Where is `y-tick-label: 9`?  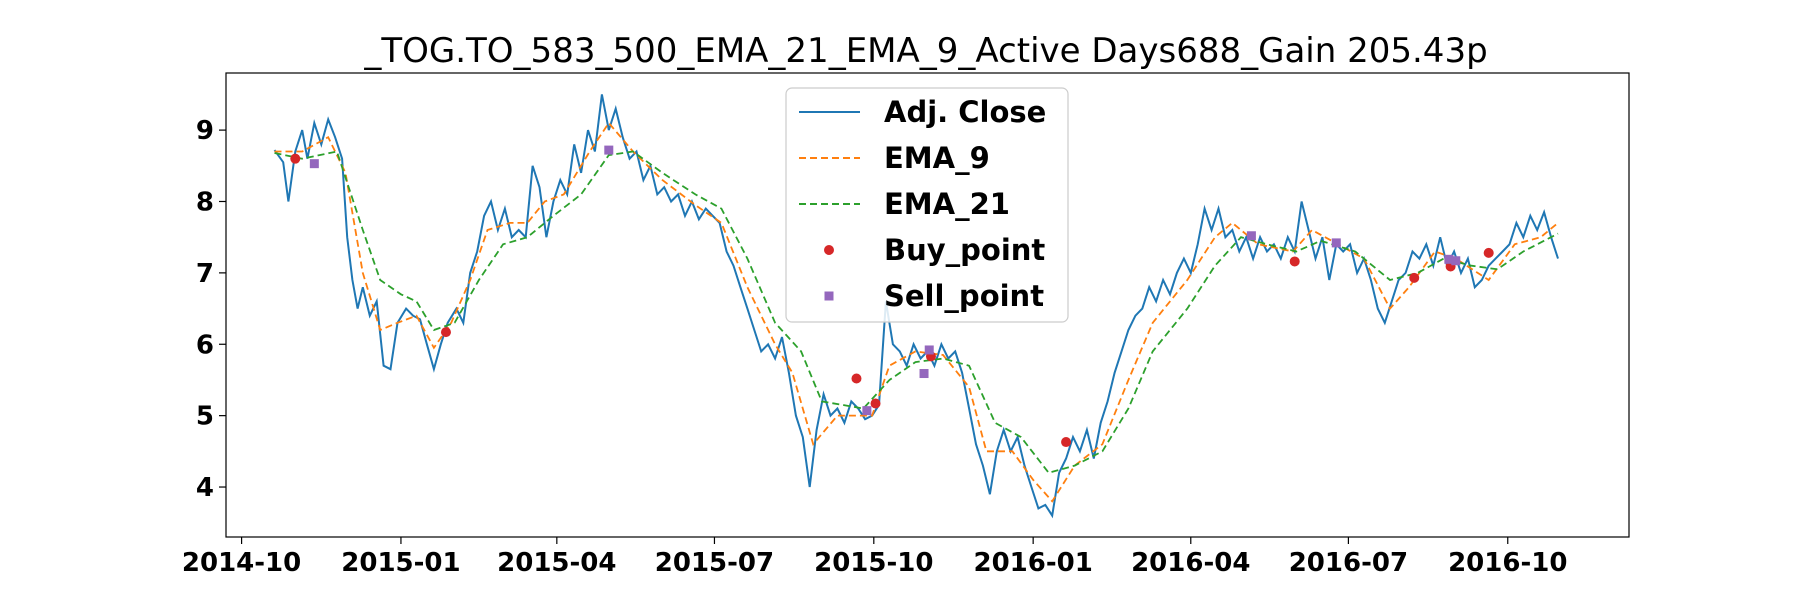
y-tick-label: 9 is located at coordinates (205, 131).